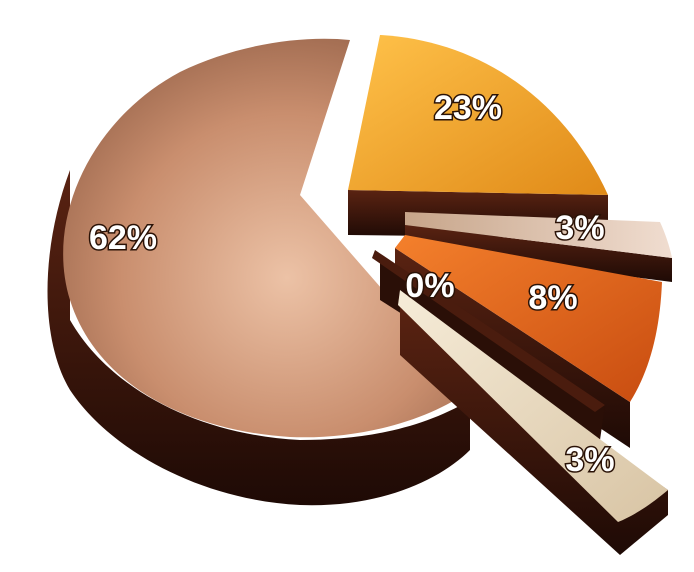 The height and width of the screenshot is (572, 694). What do you see at coordinates (468, 108) in the screenshot?
I see `slice-label-23: 23%` at bounding box center [468, 108].